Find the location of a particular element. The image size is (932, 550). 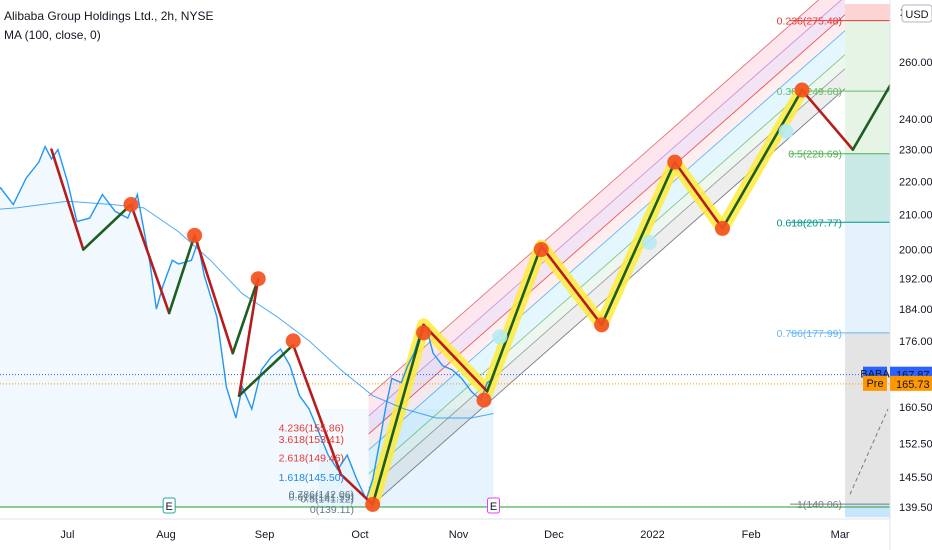

x-tick-label: 2022 is located at coordinates (652, 535).